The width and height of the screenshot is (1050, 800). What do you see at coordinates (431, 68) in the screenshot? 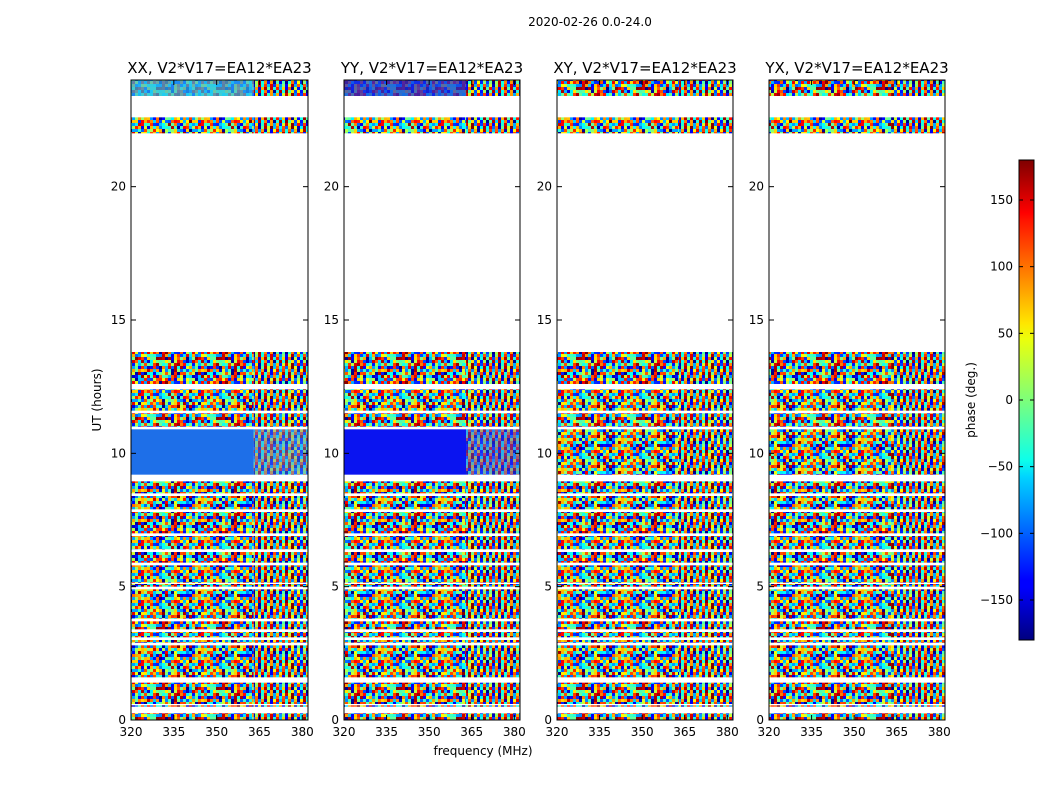
I see `panel-title: YY, V2*V17=EA12*EA23` at bounding box center [431, 68].